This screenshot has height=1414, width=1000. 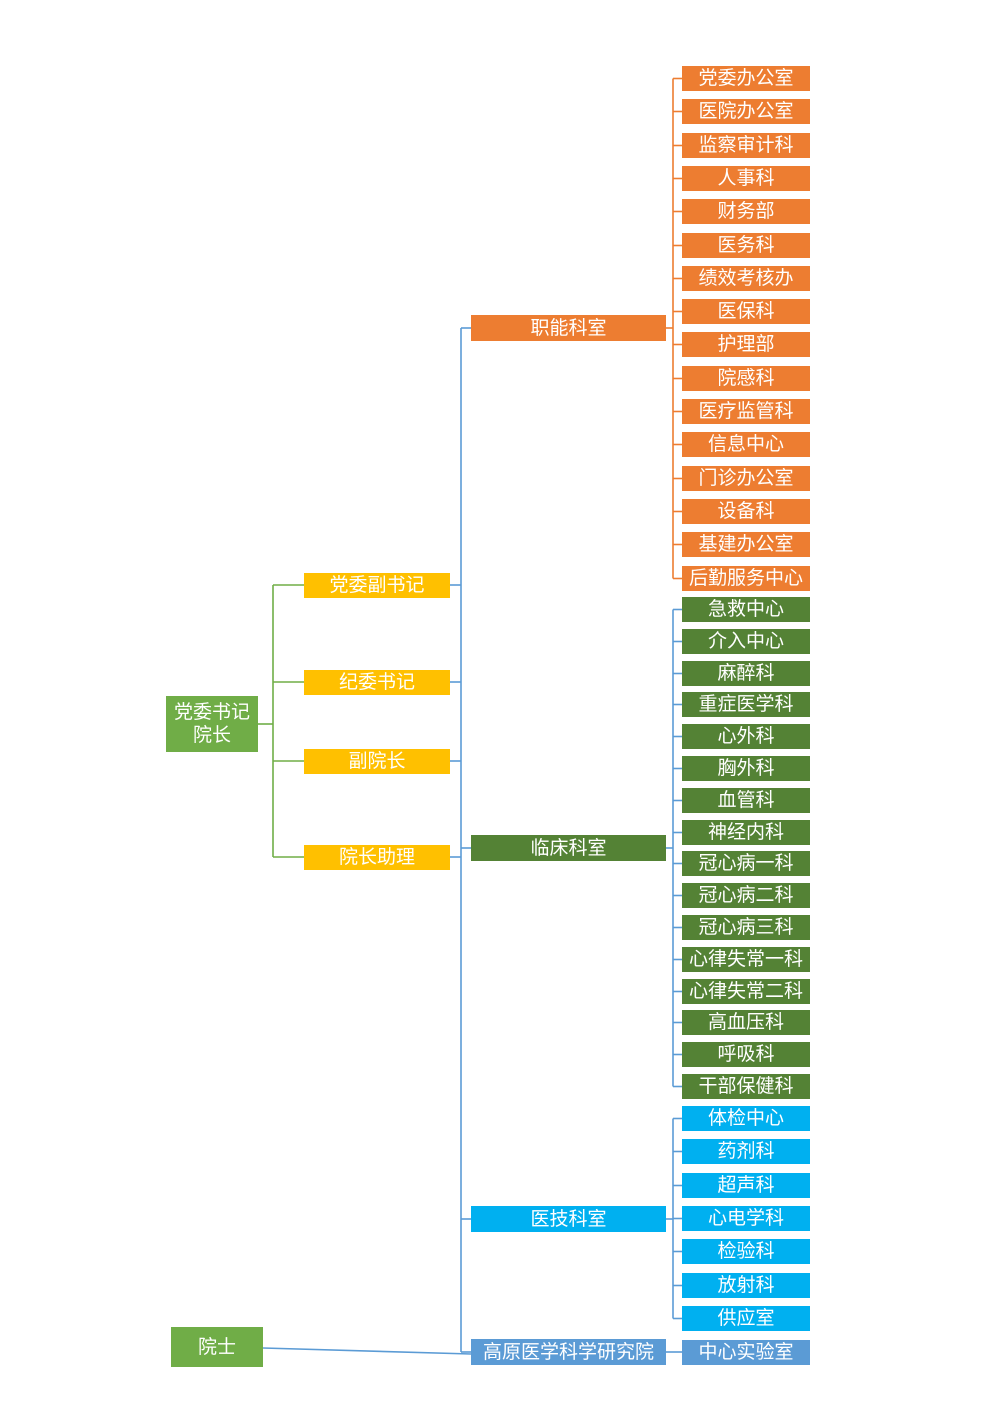 What do you see at coordinates (568, 1352) in the screenshot?
I see `category-research-institute: 高原医学科学研究院` at bounding box center [568, 1352].